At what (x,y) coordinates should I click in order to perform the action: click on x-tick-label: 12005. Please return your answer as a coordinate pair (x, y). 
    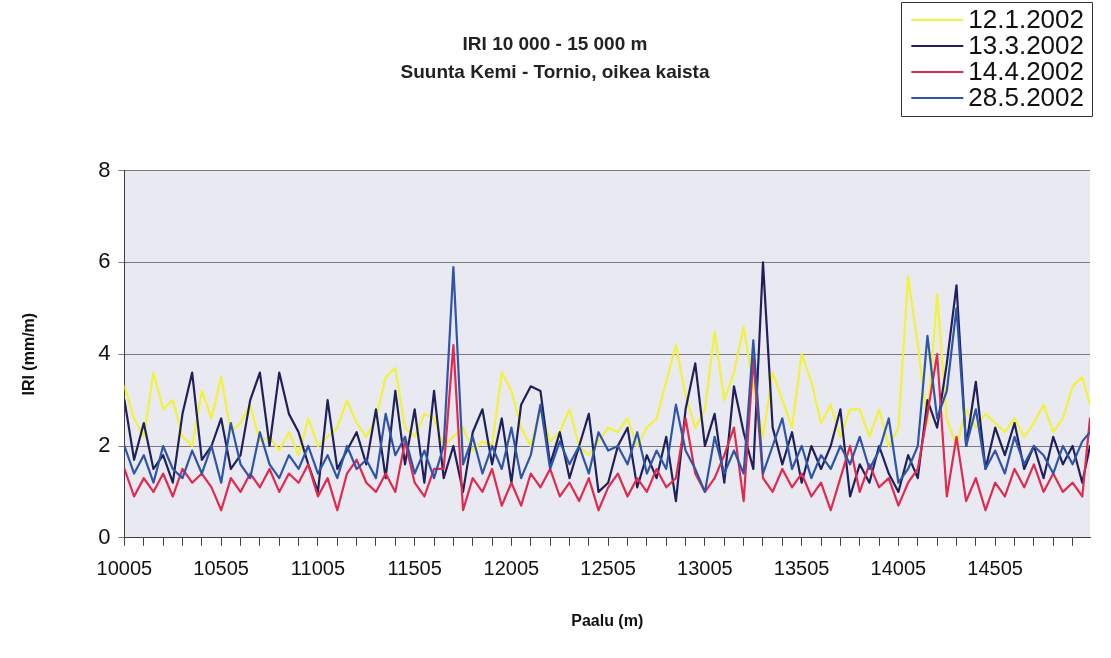
    Looking at the image, I should click on (511, 568).